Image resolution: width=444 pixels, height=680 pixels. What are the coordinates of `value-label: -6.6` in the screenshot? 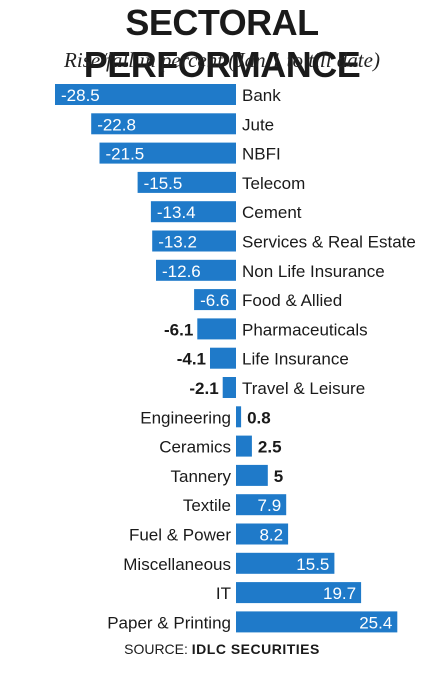 It's located at (214, 300).